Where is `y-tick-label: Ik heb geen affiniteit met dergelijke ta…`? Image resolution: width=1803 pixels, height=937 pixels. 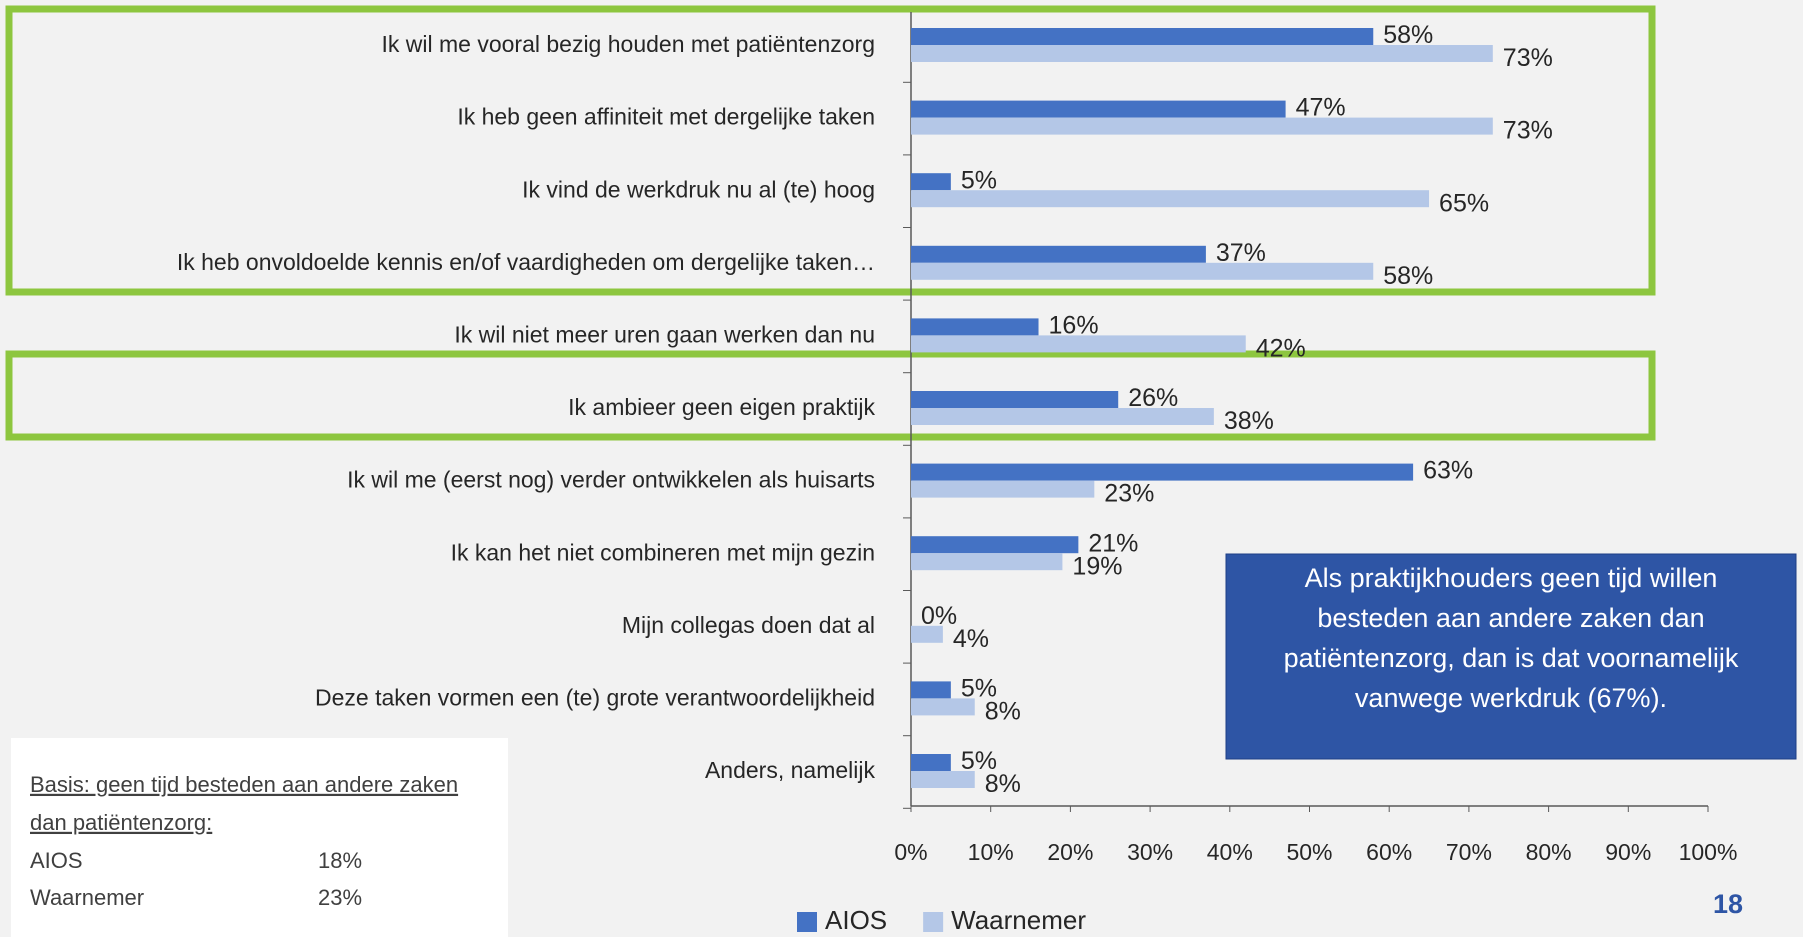 y-tick-label: Ik heb geen affiniteit met dergelijke ta… is located at coordinates (666, 117).